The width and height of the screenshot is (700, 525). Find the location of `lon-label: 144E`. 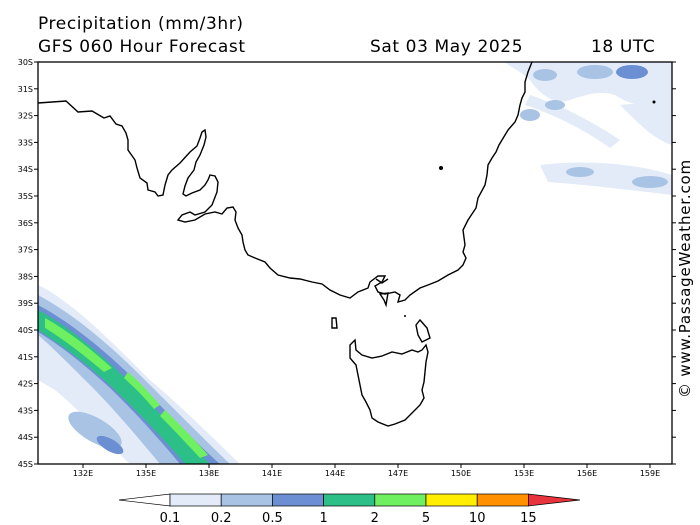

lon-label: 144E is located at coordinates (335, 473).